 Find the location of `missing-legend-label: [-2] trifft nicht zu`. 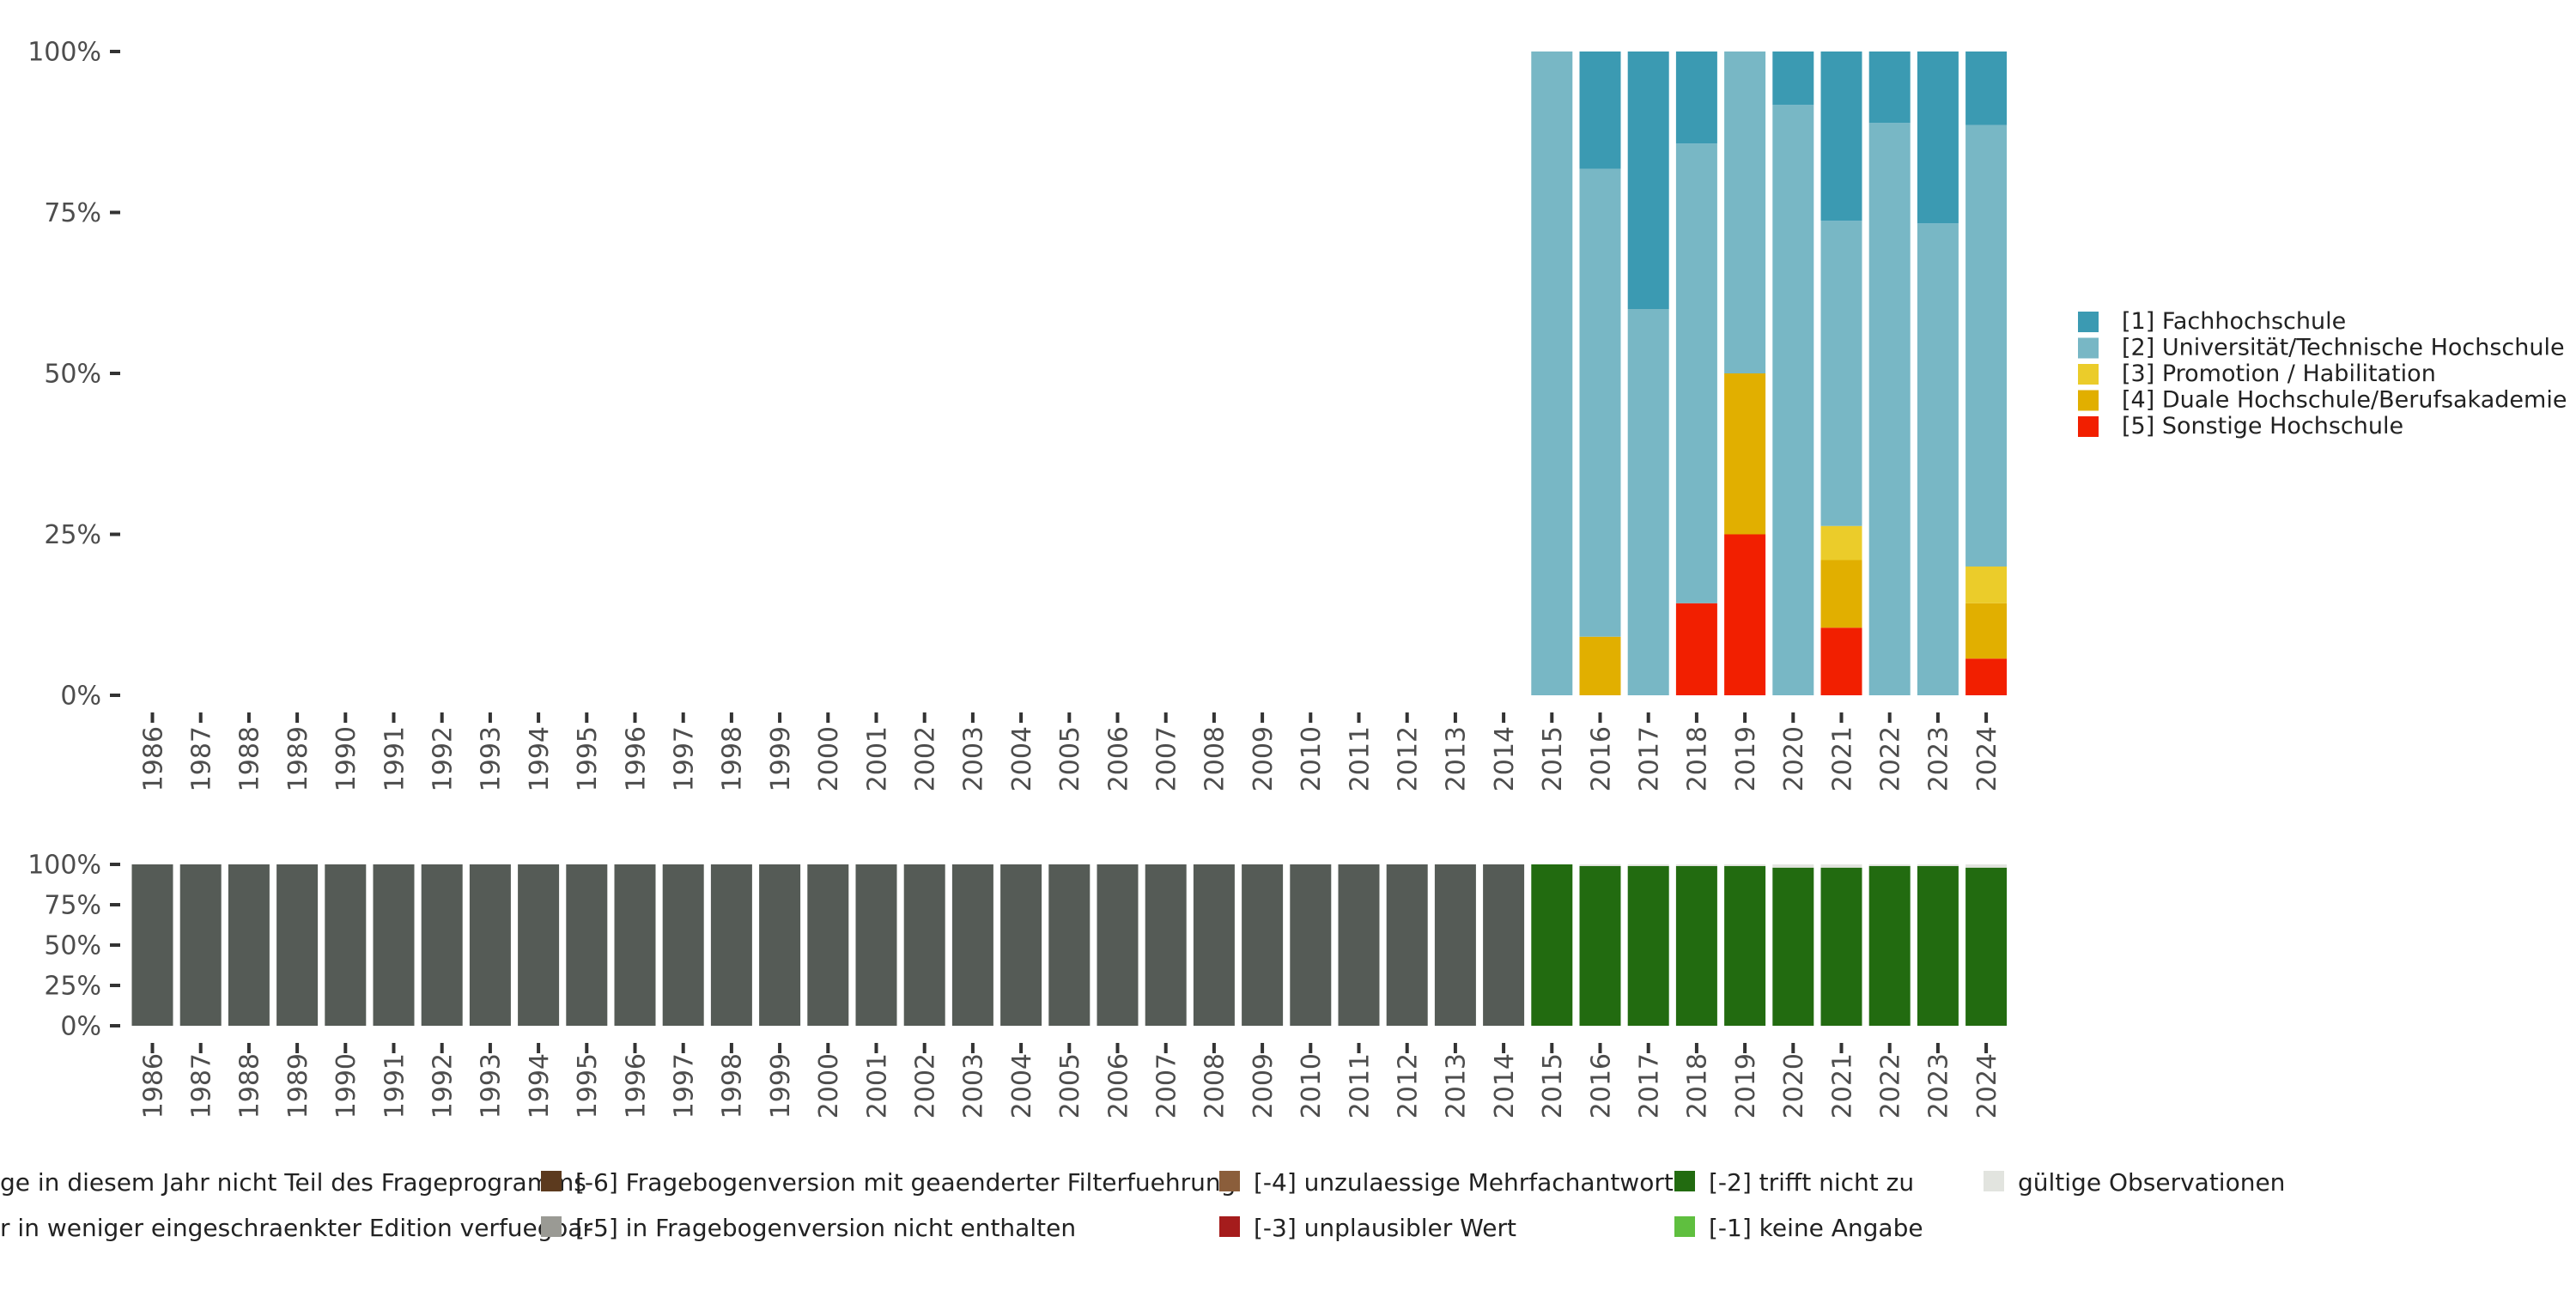

missing-legend-label: [-2] trifft nicht zu is located at coordinates (1812, 1182).